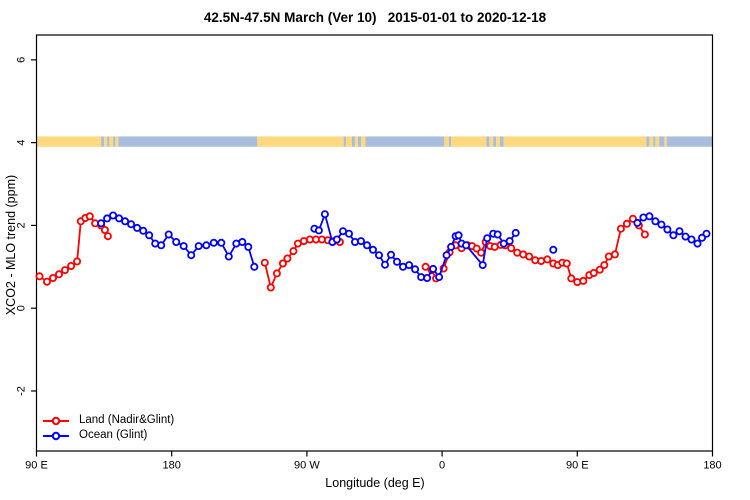 The height and width of the screenshot is (500, 750). What do you see at coordinates (22, 60) in the screenshot?
I see `y-tick-label: 6` at bounding box center [22, 60].